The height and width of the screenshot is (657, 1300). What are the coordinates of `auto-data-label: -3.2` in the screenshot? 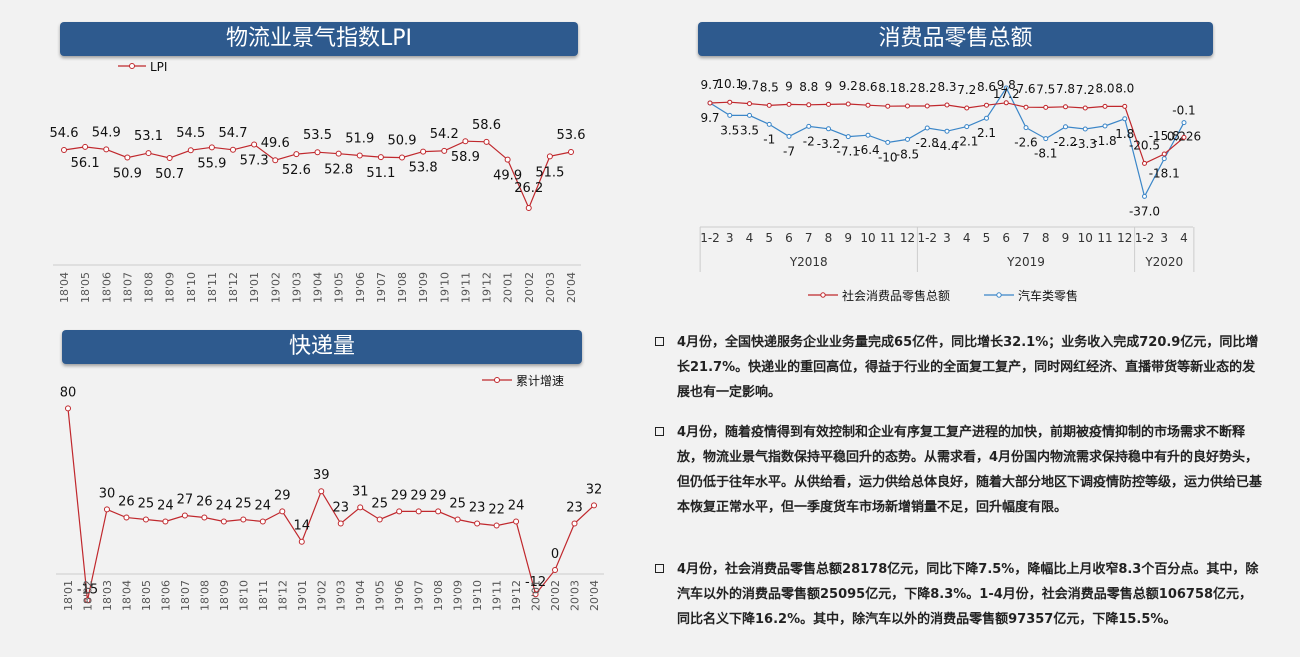 It's located at (828, 144).